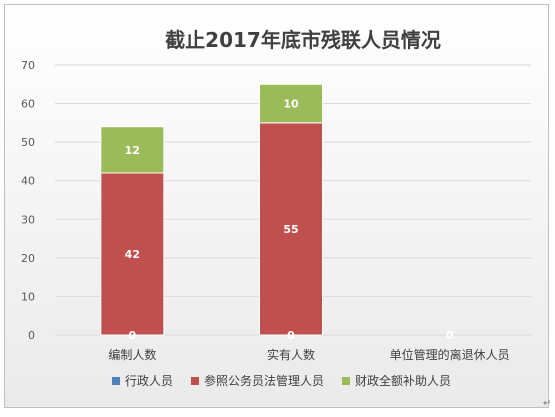 The height and width of the screenshot is (417, 555). I want to click on y-tick-label: 0, so click(31, 335).